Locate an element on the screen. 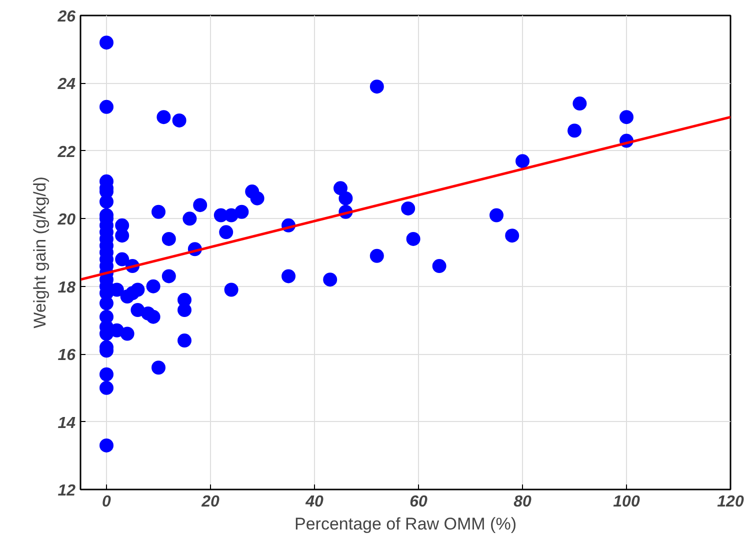  x-tick-label: 120 is located at coordinates (730, 502).